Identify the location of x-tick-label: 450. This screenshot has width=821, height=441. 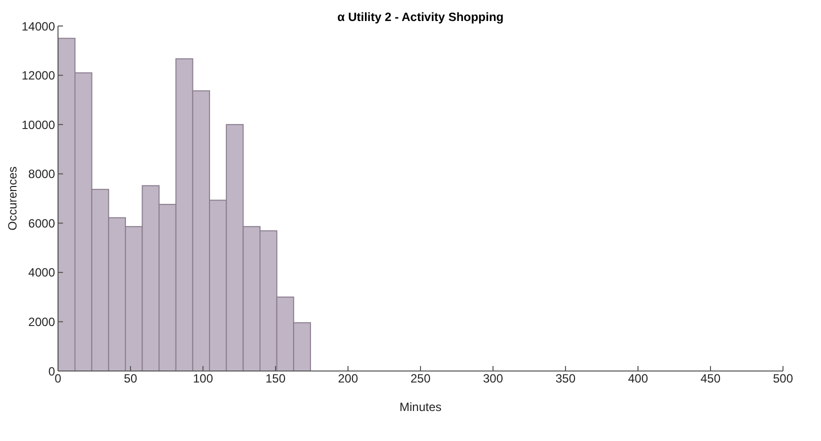
(710, 379).